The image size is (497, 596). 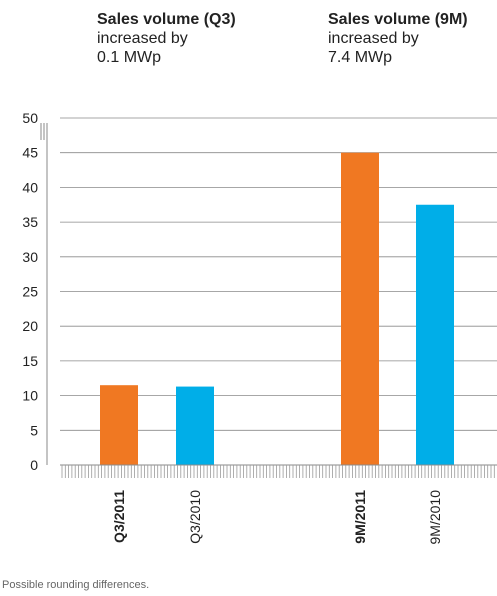 What do you see at coordinates (30, 396) in the screenshot?
I see `y-tick-label: 10` at bounding box center [30, 396].